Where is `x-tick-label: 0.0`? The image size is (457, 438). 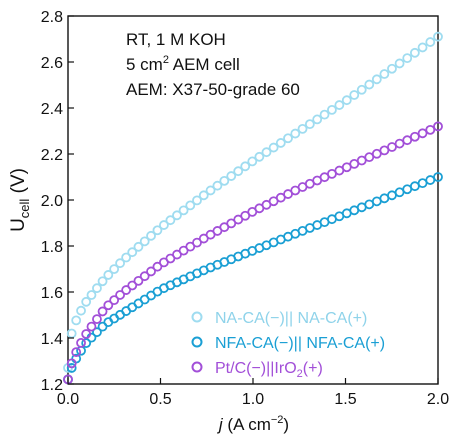
x-tick-label: 0.0 is located at coordinates (68, 399).